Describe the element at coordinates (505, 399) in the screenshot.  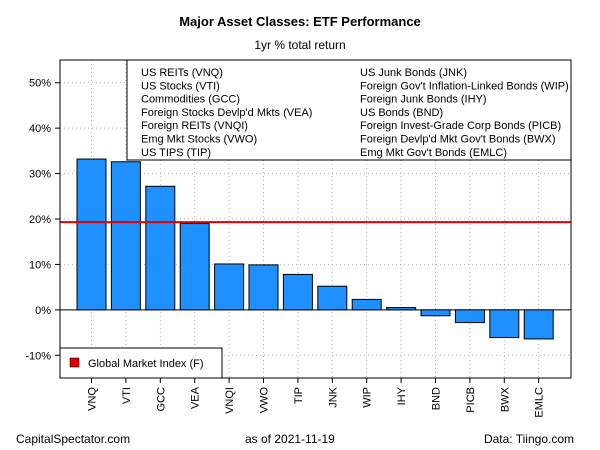
I see `x-tick-label: BWX` at that location.